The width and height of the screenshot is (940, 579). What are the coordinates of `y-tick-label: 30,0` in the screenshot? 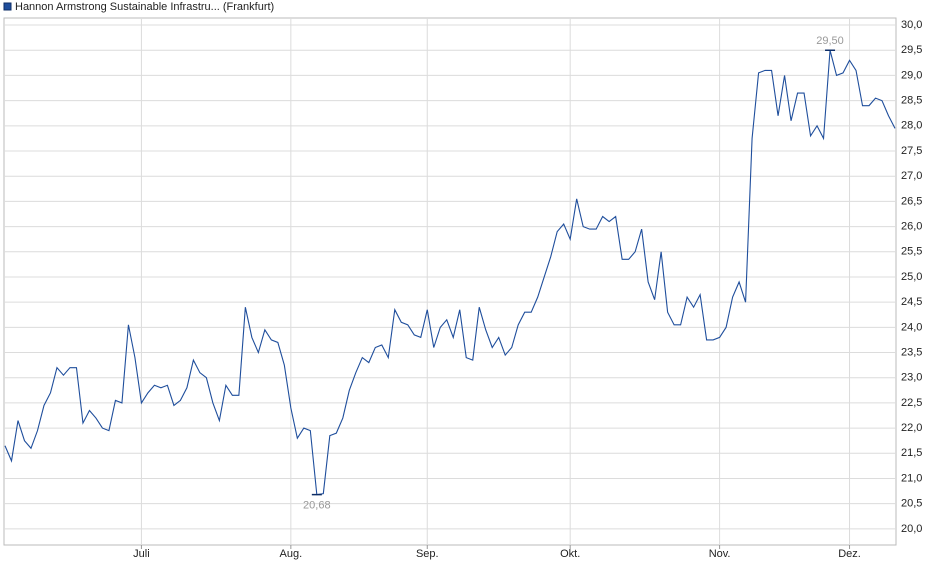 It's located at (911, 25).